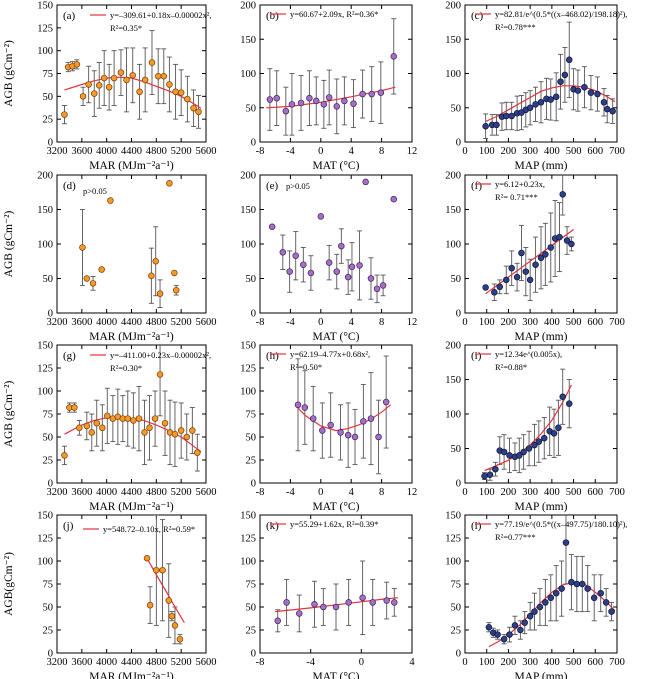 This screenshot has width=650, height=679. Describe the element at coordinates (617, 151) in the screenshot. I see `x-tick-label: 700` at that location.